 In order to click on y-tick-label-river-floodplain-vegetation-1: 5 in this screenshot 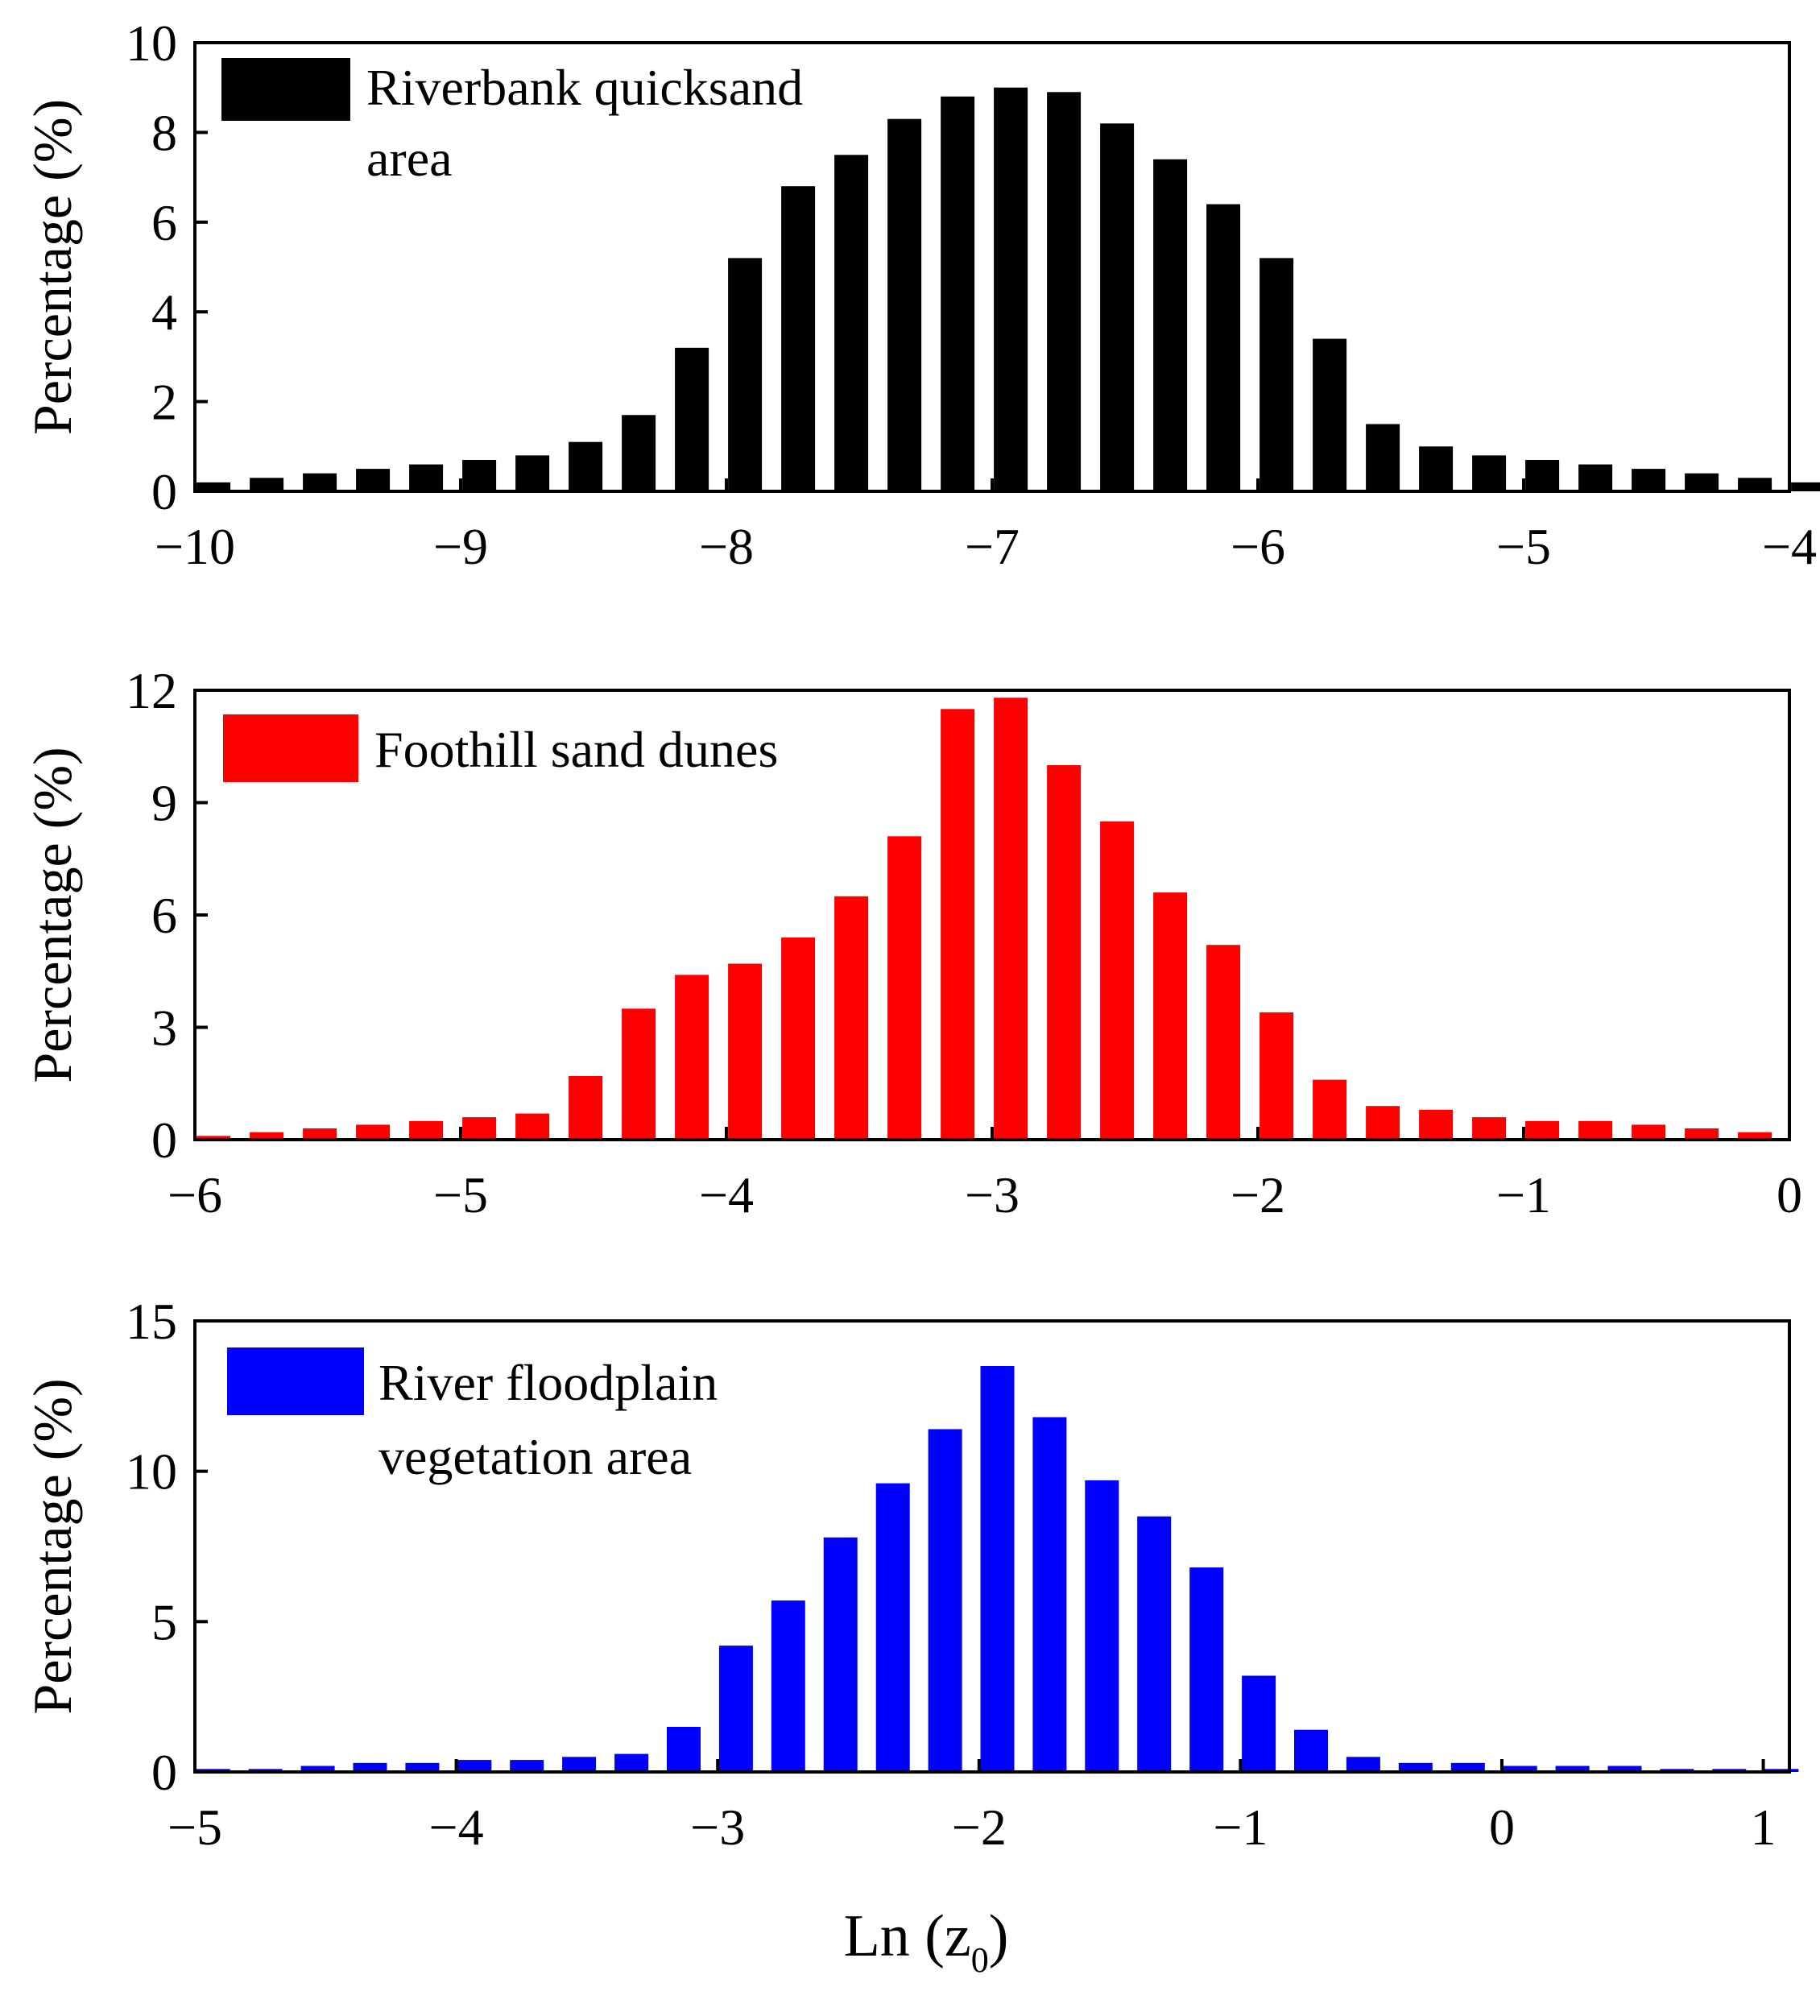, I will do `click(164, 1621)`.